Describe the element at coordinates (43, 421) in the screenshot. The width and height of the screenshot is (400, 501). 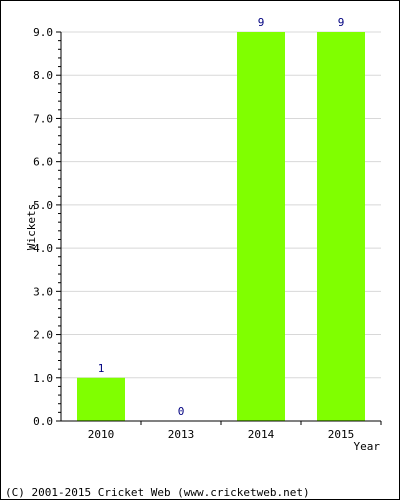
I see `y-tick-label: 0.0` at that location.